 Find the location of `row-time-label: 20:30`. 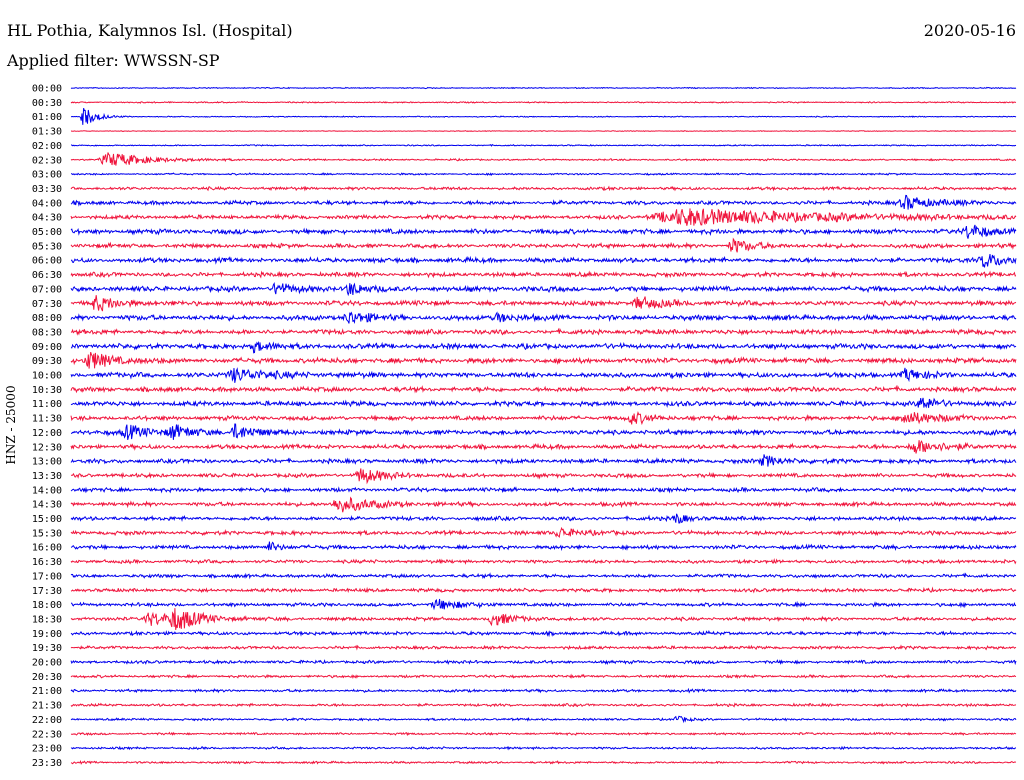

row-time-label: 20:30 is located at coordinates (47, 677).